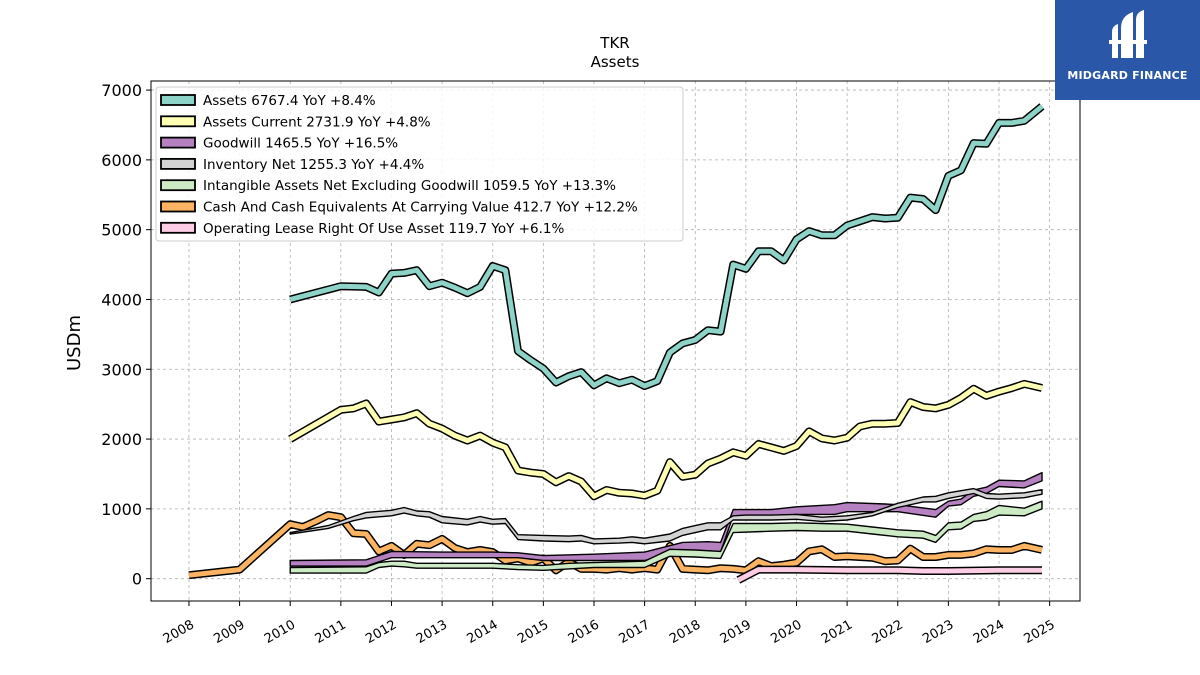  What do you see at coordinates (317, 122) in the screenshot?
I see `legend-label: Assets Current 2731.9 YoY +4.8%` at bounding box center [317, 122].